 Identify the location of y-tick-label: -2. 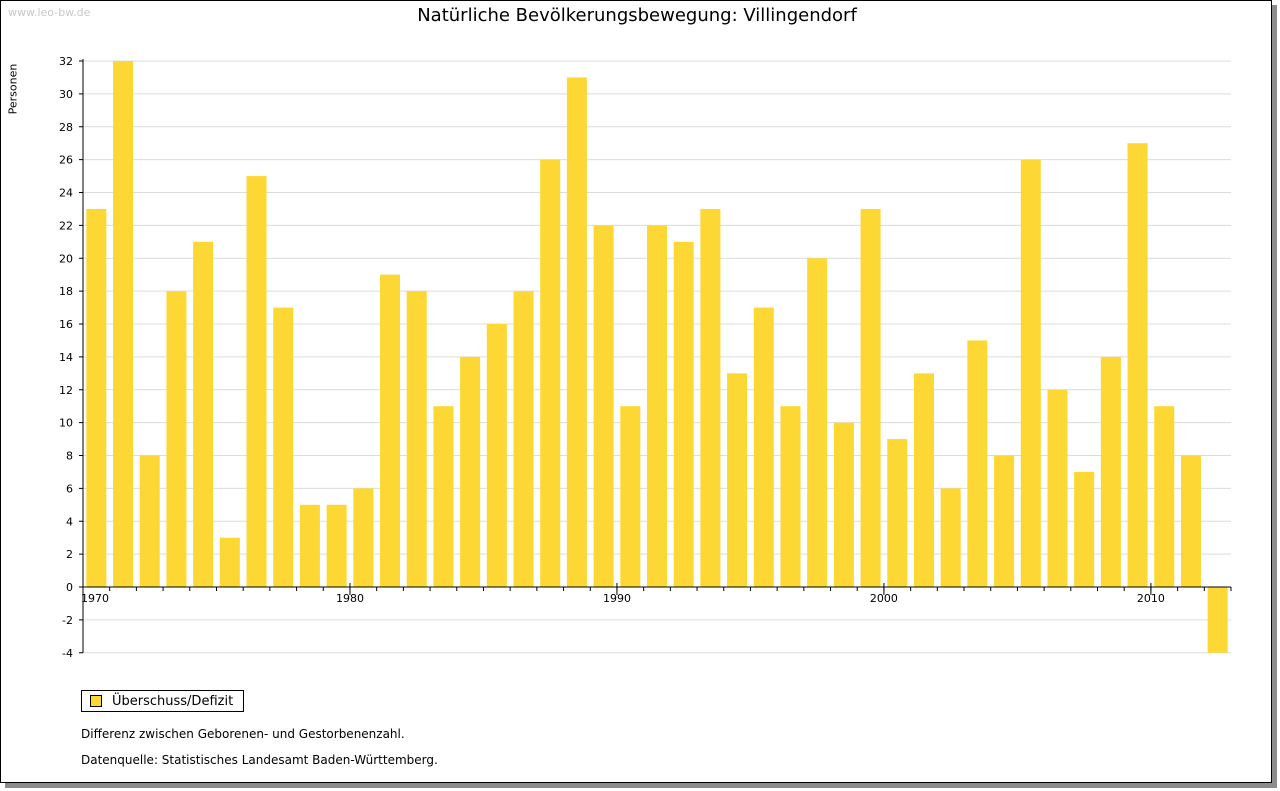
(67, 620).